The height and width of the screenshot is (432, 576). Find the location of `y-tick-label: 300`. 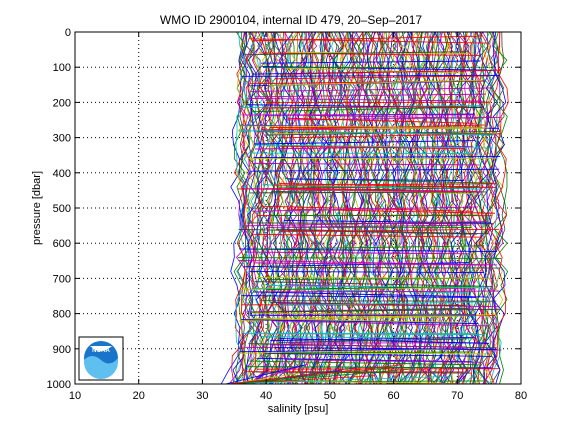

y-tick-label: 300 is located at coordinates (62, 139).